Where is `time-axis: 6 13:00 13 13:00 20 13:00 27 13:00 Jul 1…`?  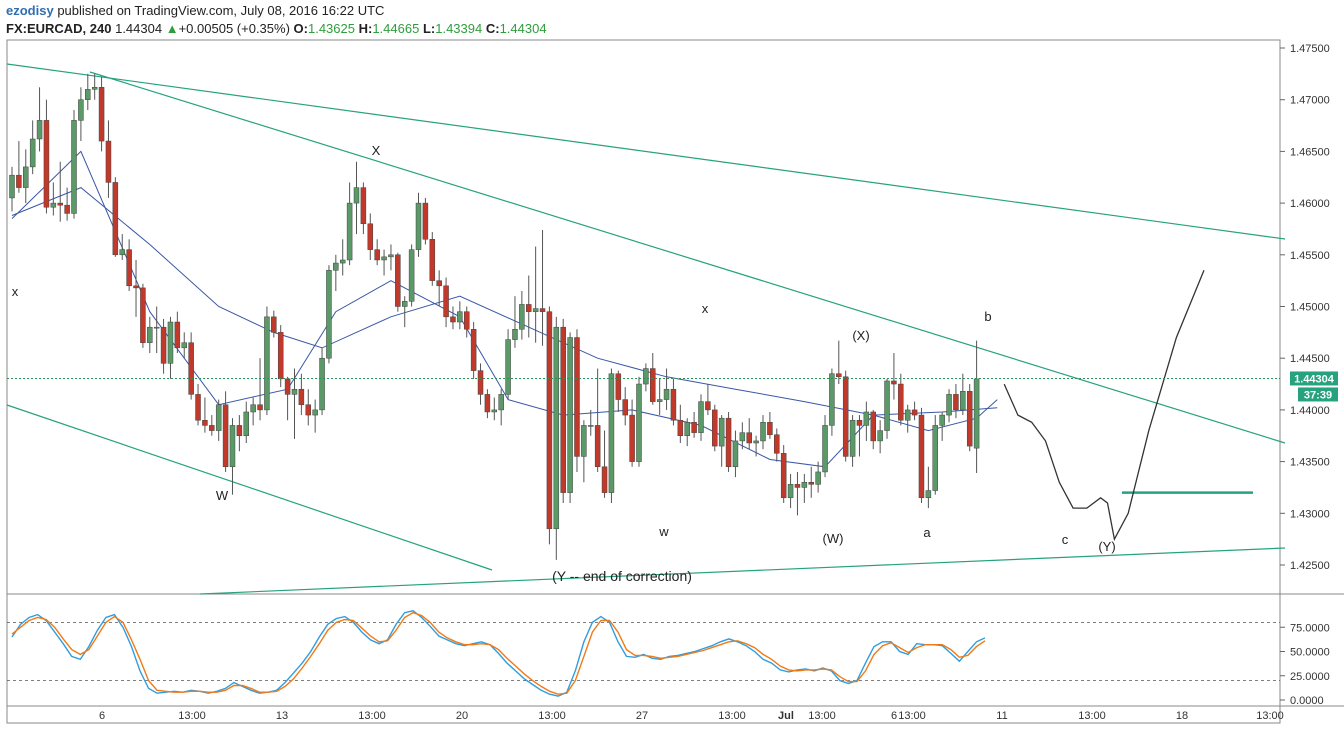
time-axis: 6 13:00 13 13:00 20 13:00 27 13:00 Jul 1… is located at coordinates (691, 716).